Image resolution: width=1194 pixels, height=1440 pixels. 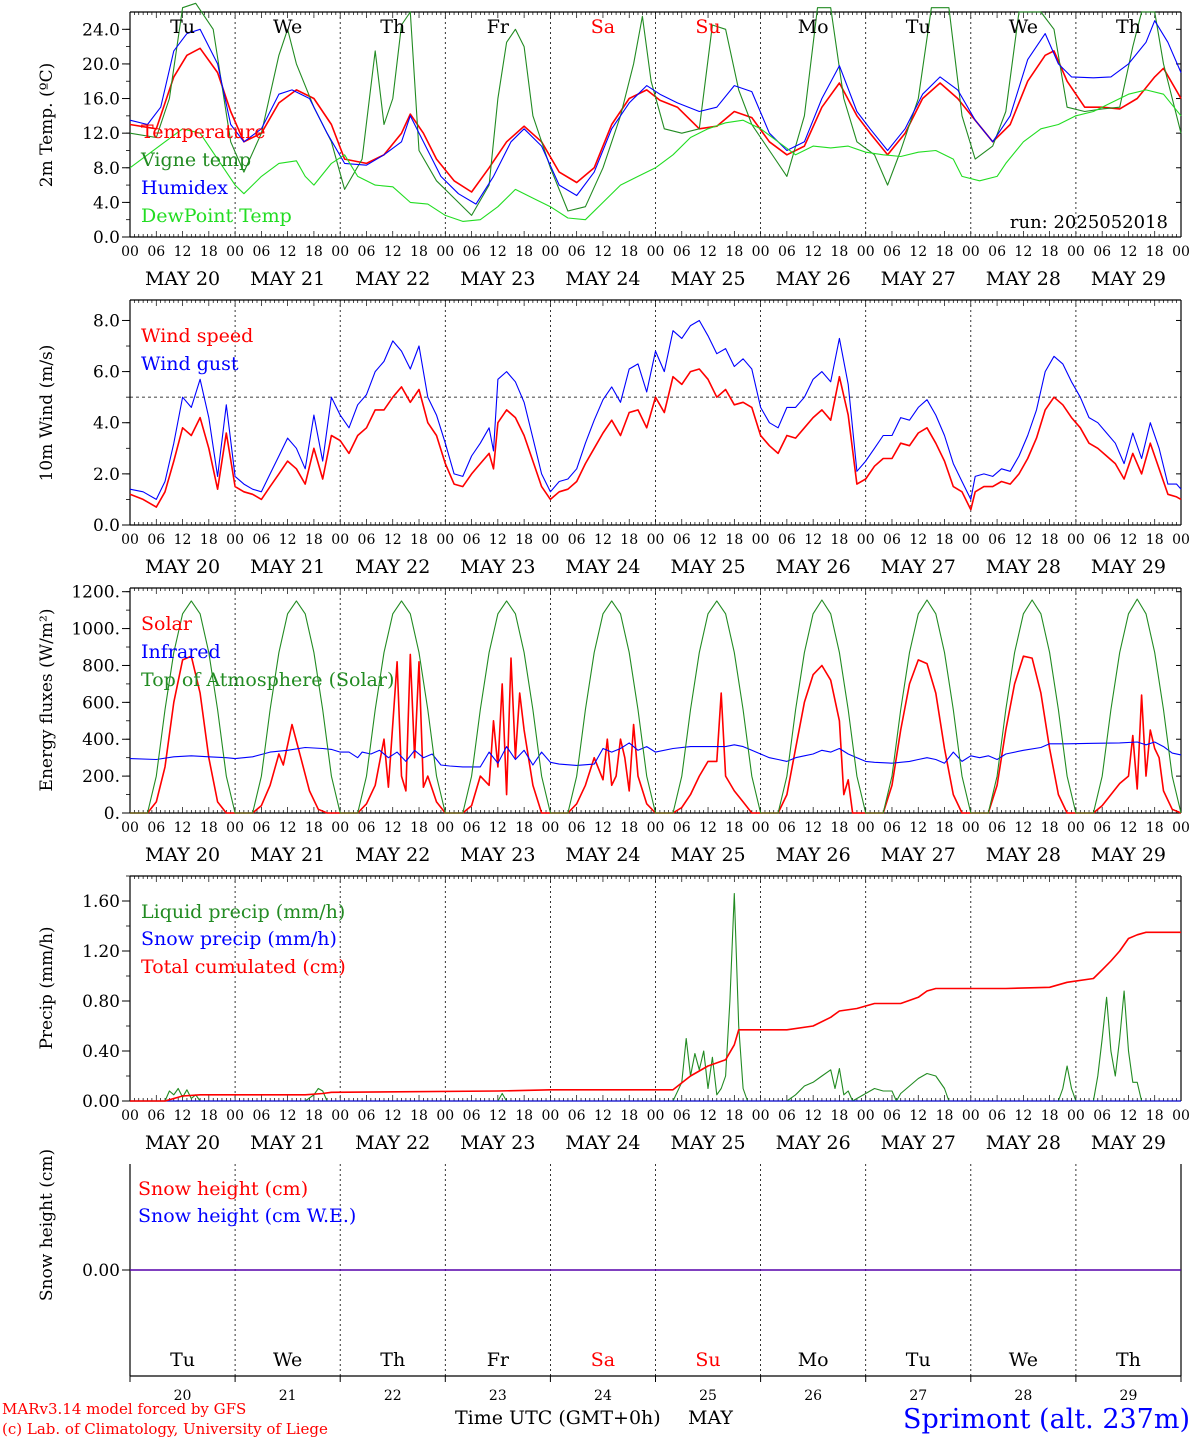 I want to click on y-tick-label: 16.0, so click(x=101, y=100).